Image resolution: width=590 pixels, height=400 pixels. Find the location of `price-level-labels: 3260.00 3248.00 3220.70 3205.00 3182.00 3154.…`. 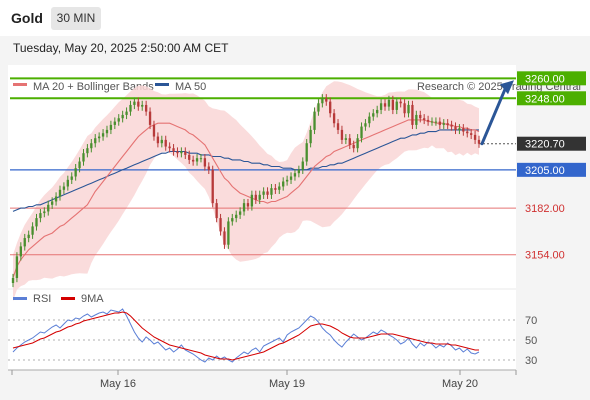

price-level-labels: 3260.00 3248.00 3220.70 3205.00 3182.00 3154.… is located at coordinates (551, 166).